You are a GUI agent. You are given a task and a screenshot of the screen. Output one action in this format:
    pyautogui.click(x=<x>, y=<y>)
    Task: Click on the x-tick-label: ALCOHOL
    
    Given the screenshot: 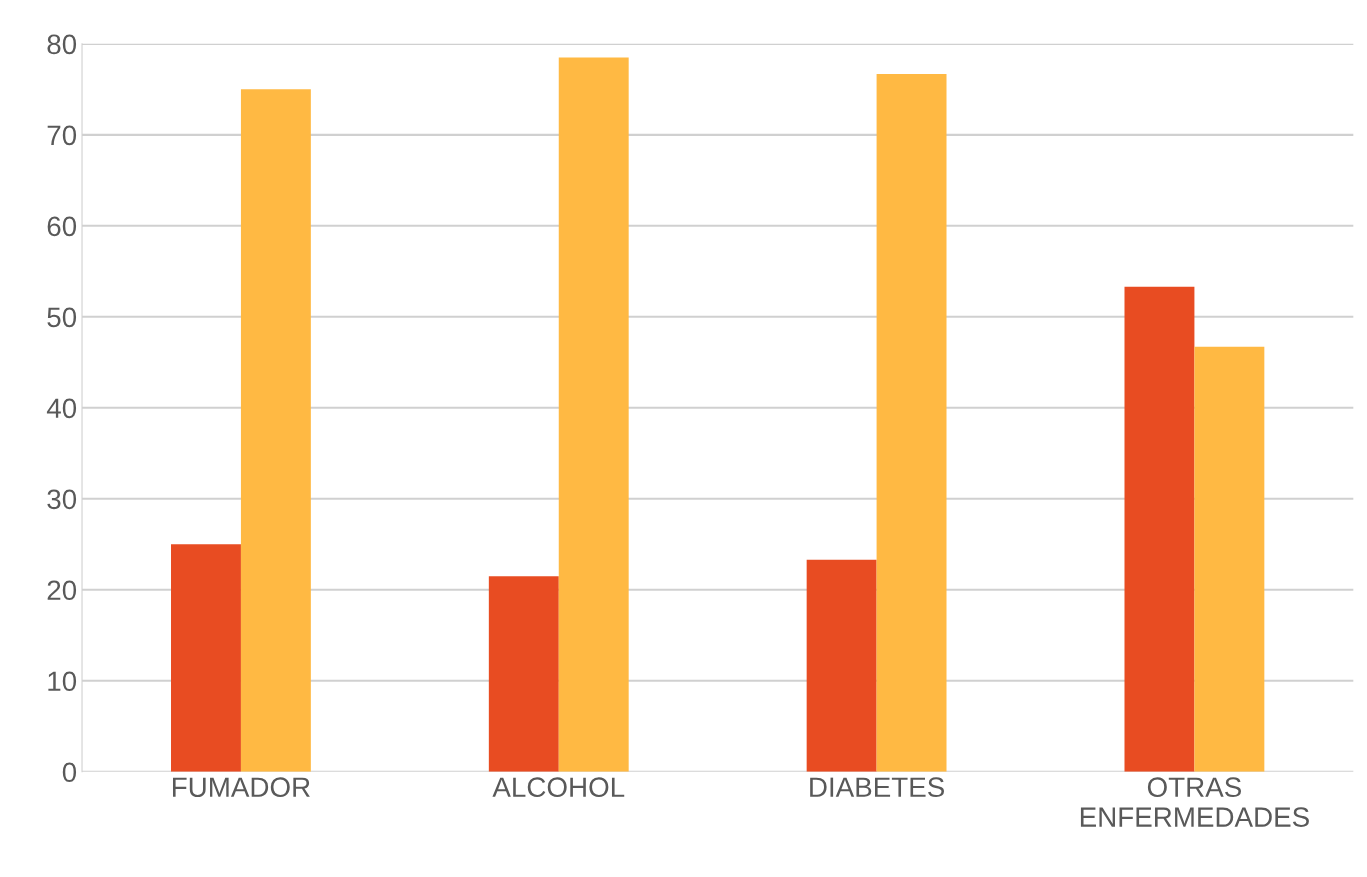 What is the action you would take?
    pyautogui.click(x=558, y=787)
    